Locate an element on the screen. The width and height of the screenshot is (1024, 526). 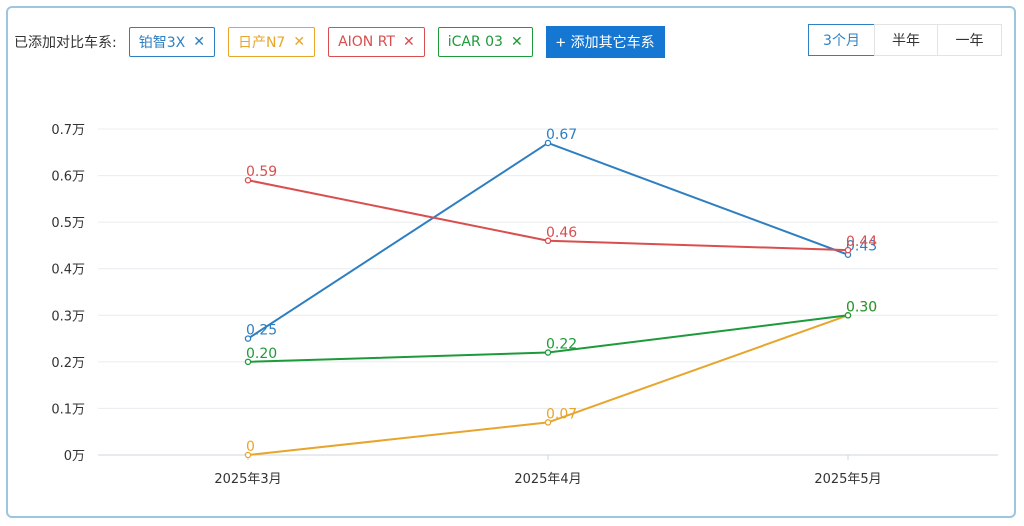
time-range-selector: 3个月 半年 一年 is located at coordinates (905, 40).